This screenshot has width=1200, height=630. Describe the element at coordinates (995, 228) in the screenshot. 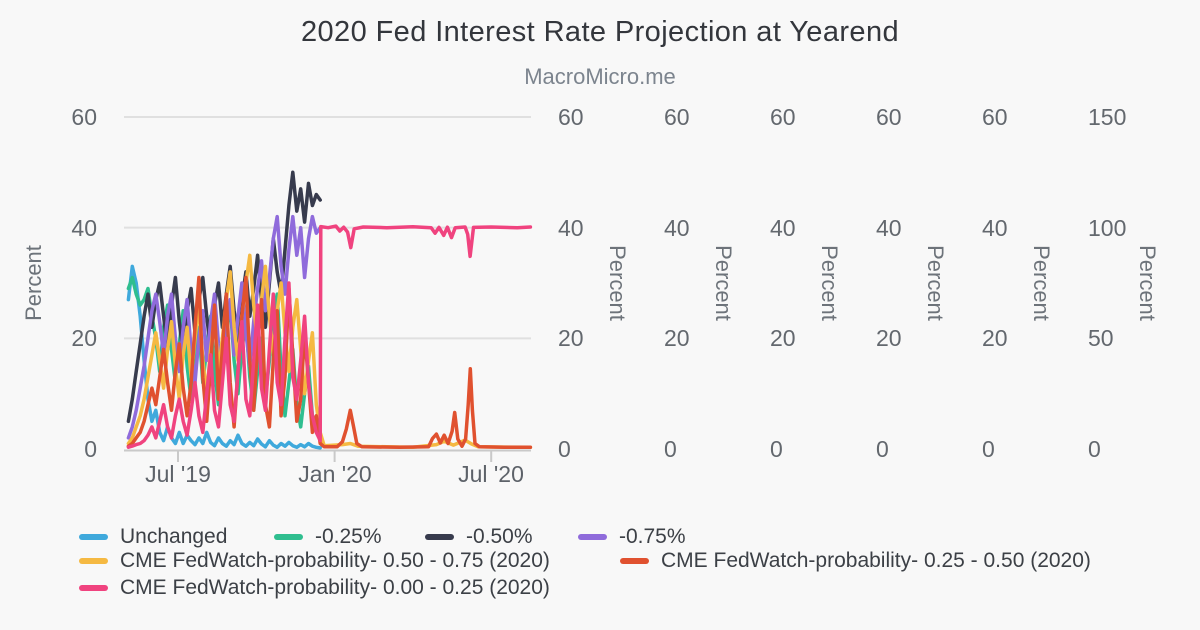

I see `y-axis-right-5-tick: 40` at that location.